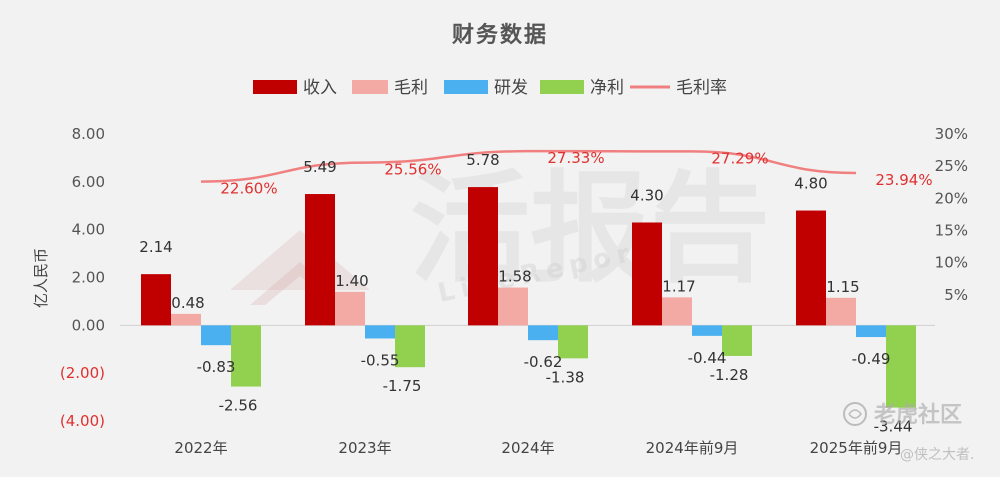 The image size is (1000, 477). Describe the element at coordinates (903, 180) in the screenshot. I see `margin-data-label: 23.94%` at that location.